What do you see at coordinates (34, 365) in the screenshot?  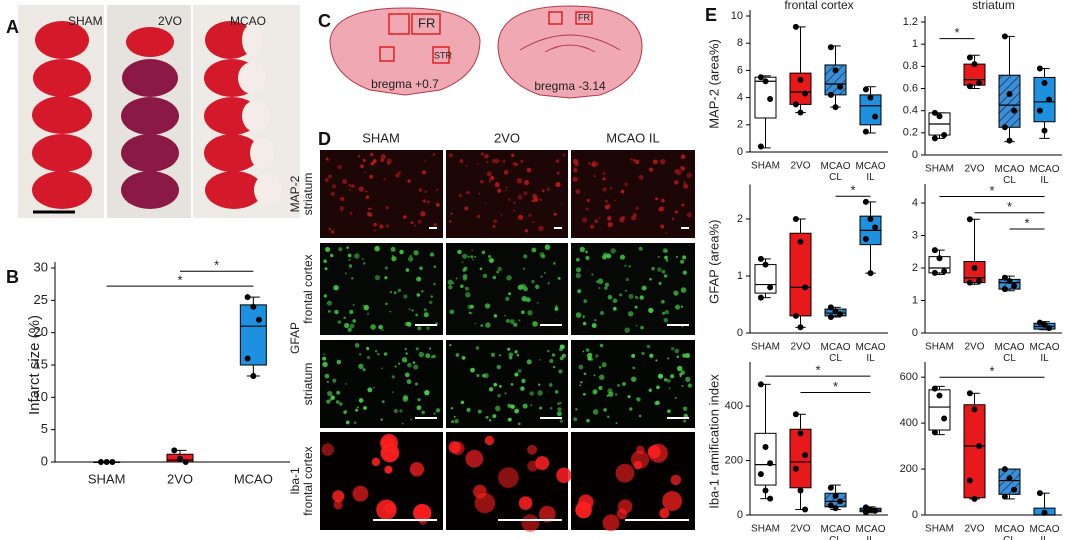 I see `y-axis-label: Infarct size (%)` at bounding box center [34, 365].